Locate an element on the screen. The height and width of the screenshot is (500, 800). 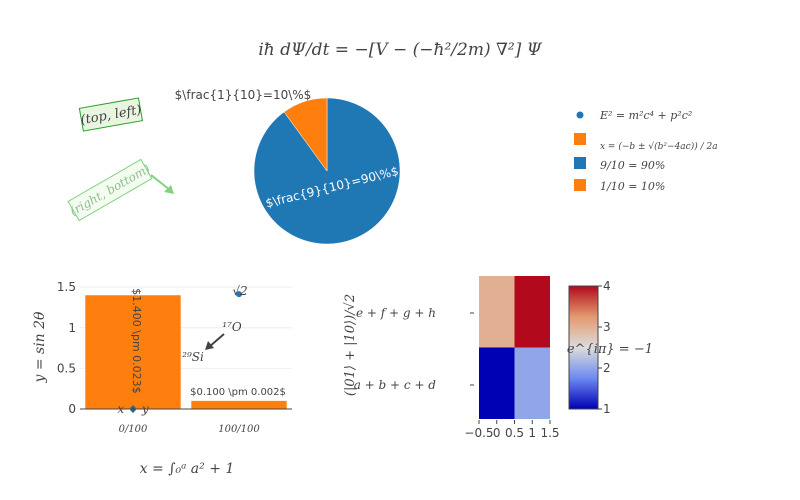
colorbar-tick: 3 is located at coordinates (607, 327).